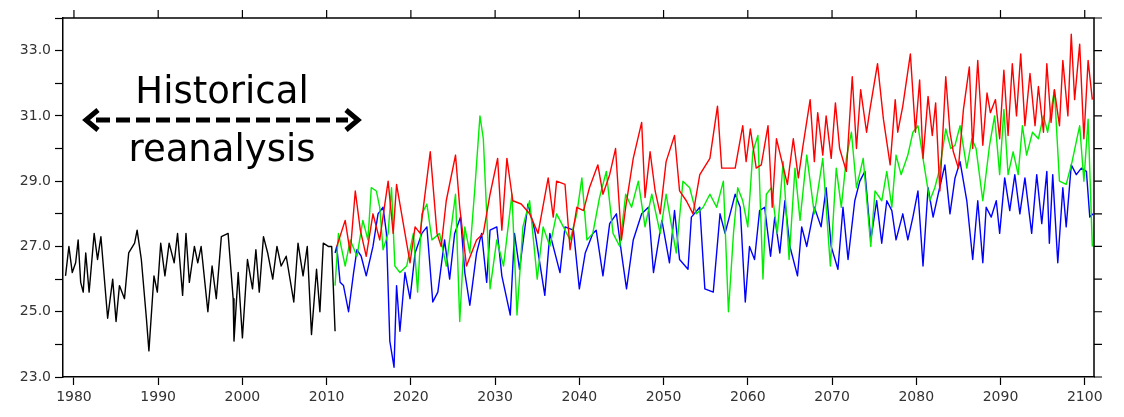 The height and width of the screenshot is (417, 1124). Describe the element at coordinates (663, 396) in the screenshot. I see `x-tick-label: 2050` at that location.